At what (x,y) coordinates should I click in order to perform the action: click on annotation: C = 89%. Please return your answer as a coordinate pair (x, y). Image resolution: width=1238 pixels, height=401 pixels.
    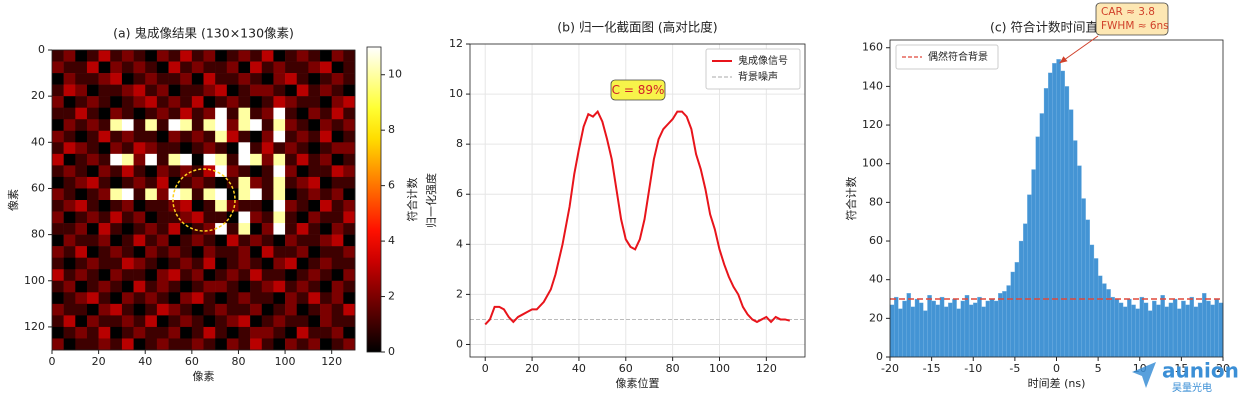
    Looking at the image, I should click on (638, 90).